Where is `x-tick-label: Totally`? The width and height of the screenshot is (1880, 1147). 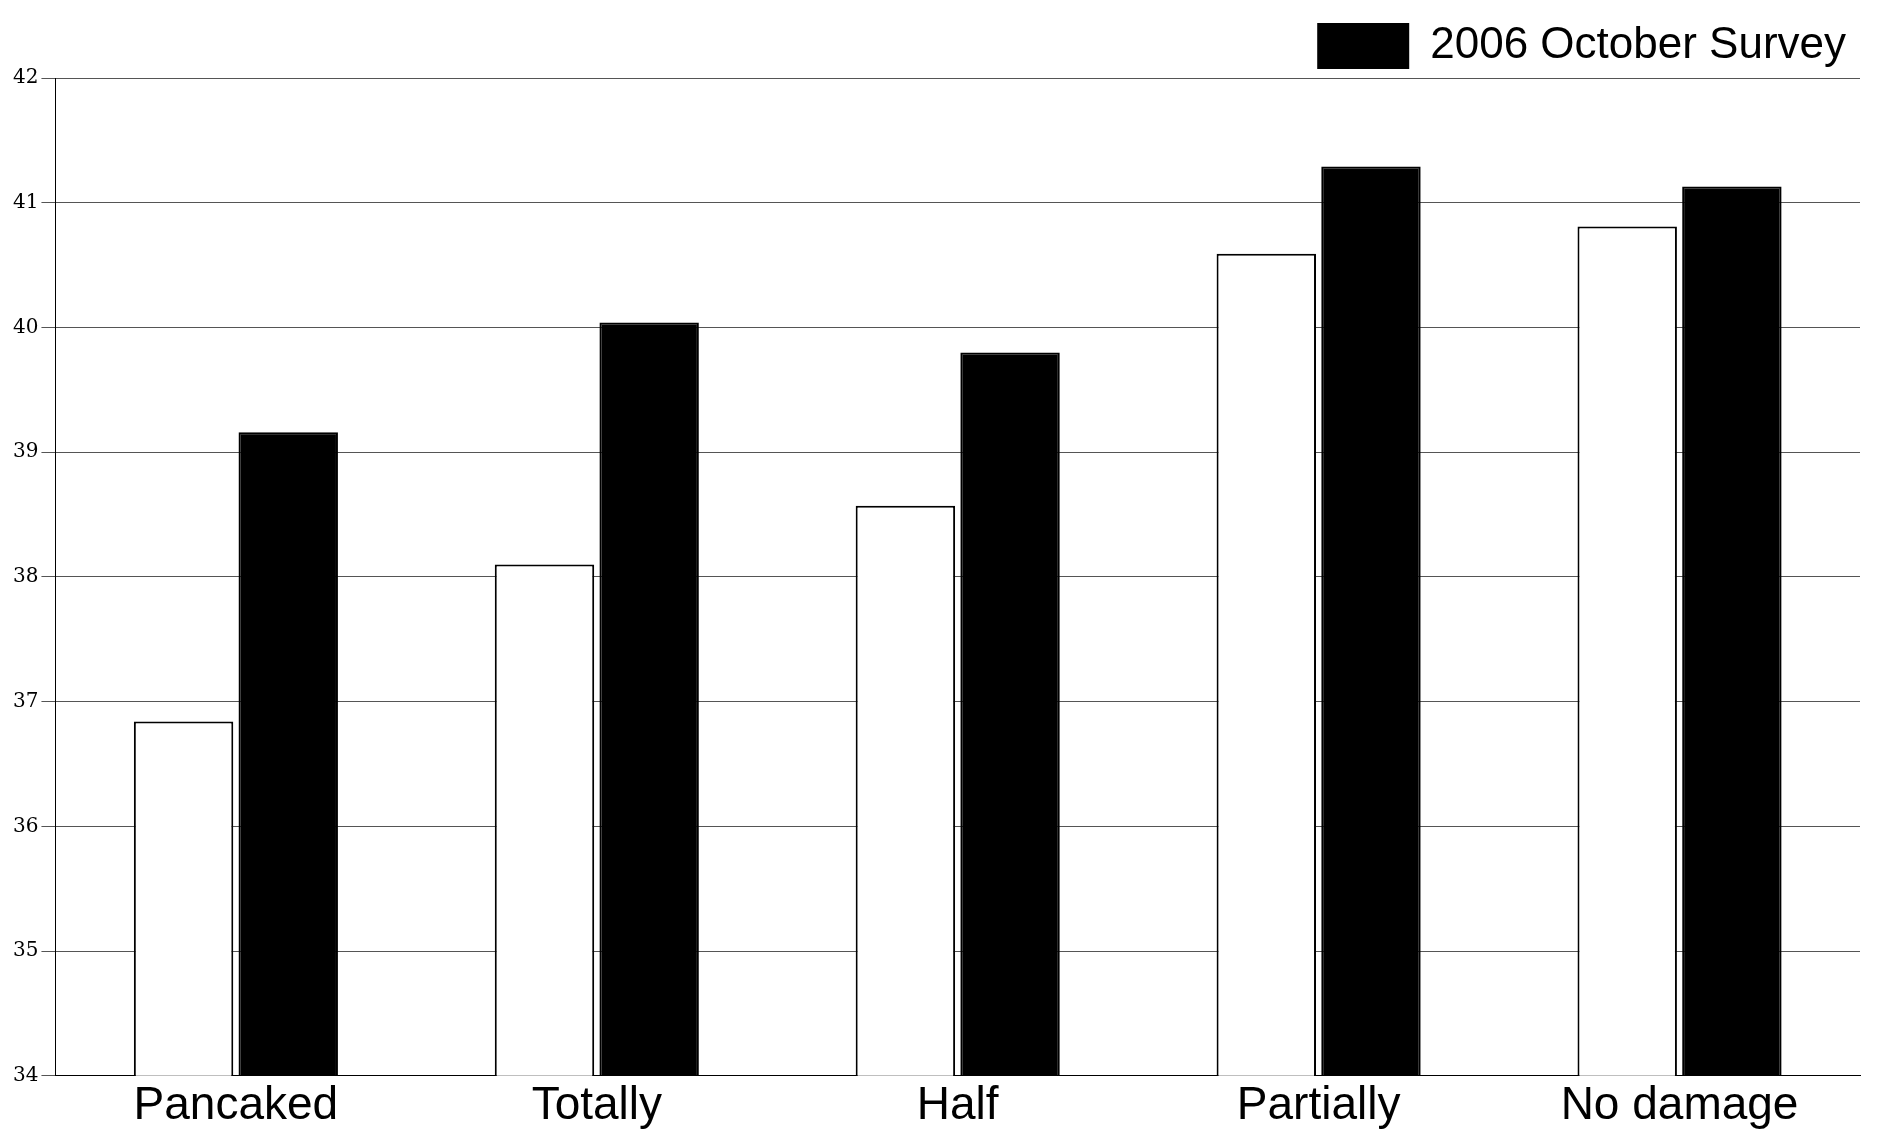
x-tick-label: Totally is located at coordinates (597, 1103).